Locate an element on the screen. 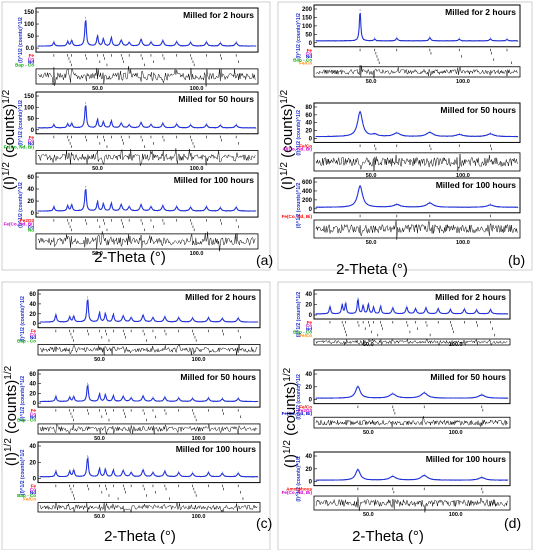 Image resolution: width=535 pixels, height=550 pixels. y-axis-label: (I)1/2 (counts)1/2 is located at coordinates (287, 139).